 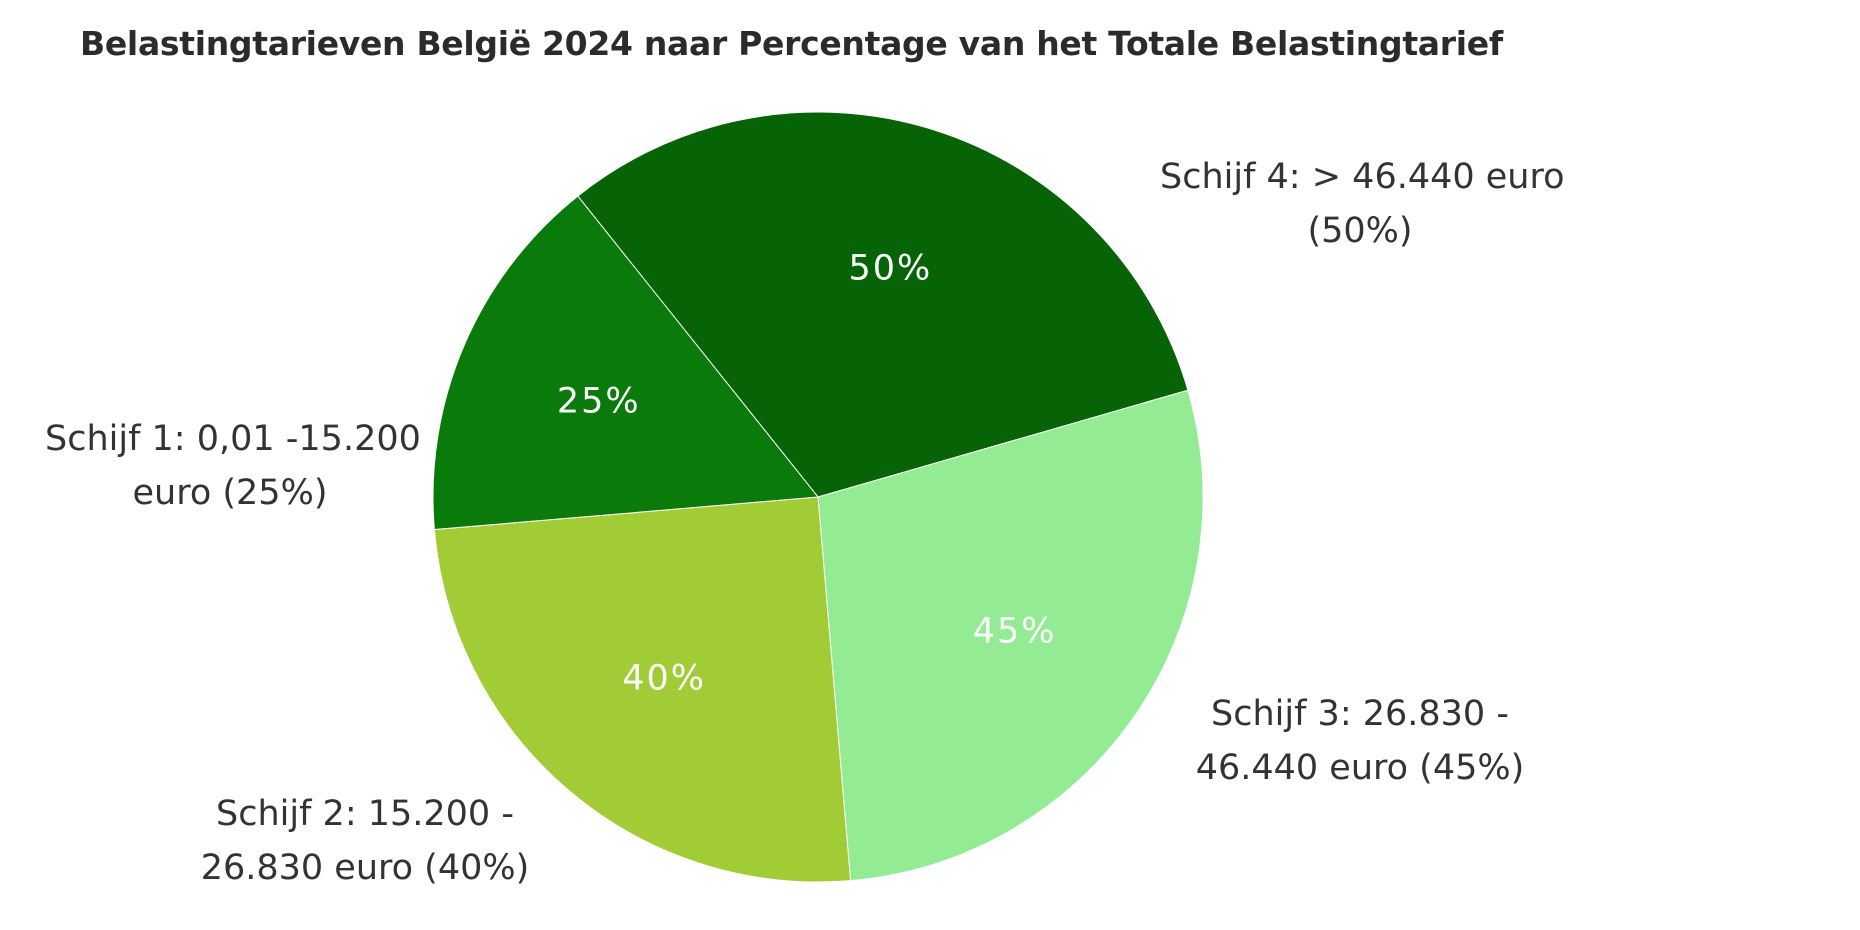 I want to click on slice-label-schijf-3: Schijf 3: 26.830 - 46.440 euro (45%), so click(x=1360, y=741).